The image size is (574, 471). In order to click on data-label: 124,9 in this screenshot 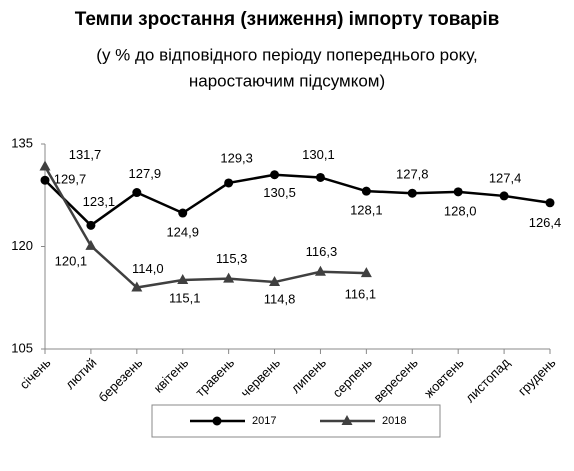, I will do `click(182, 231)`.